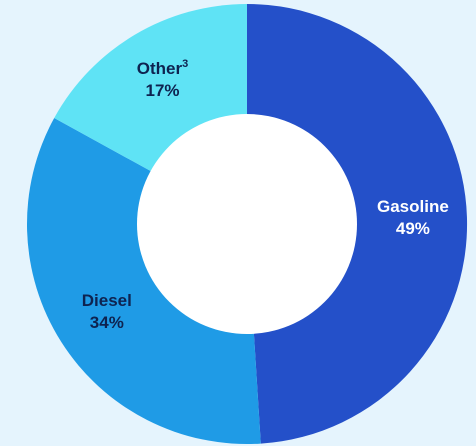  I want to click on slice-label-gasoline: Gasoline, so click(413, 206).